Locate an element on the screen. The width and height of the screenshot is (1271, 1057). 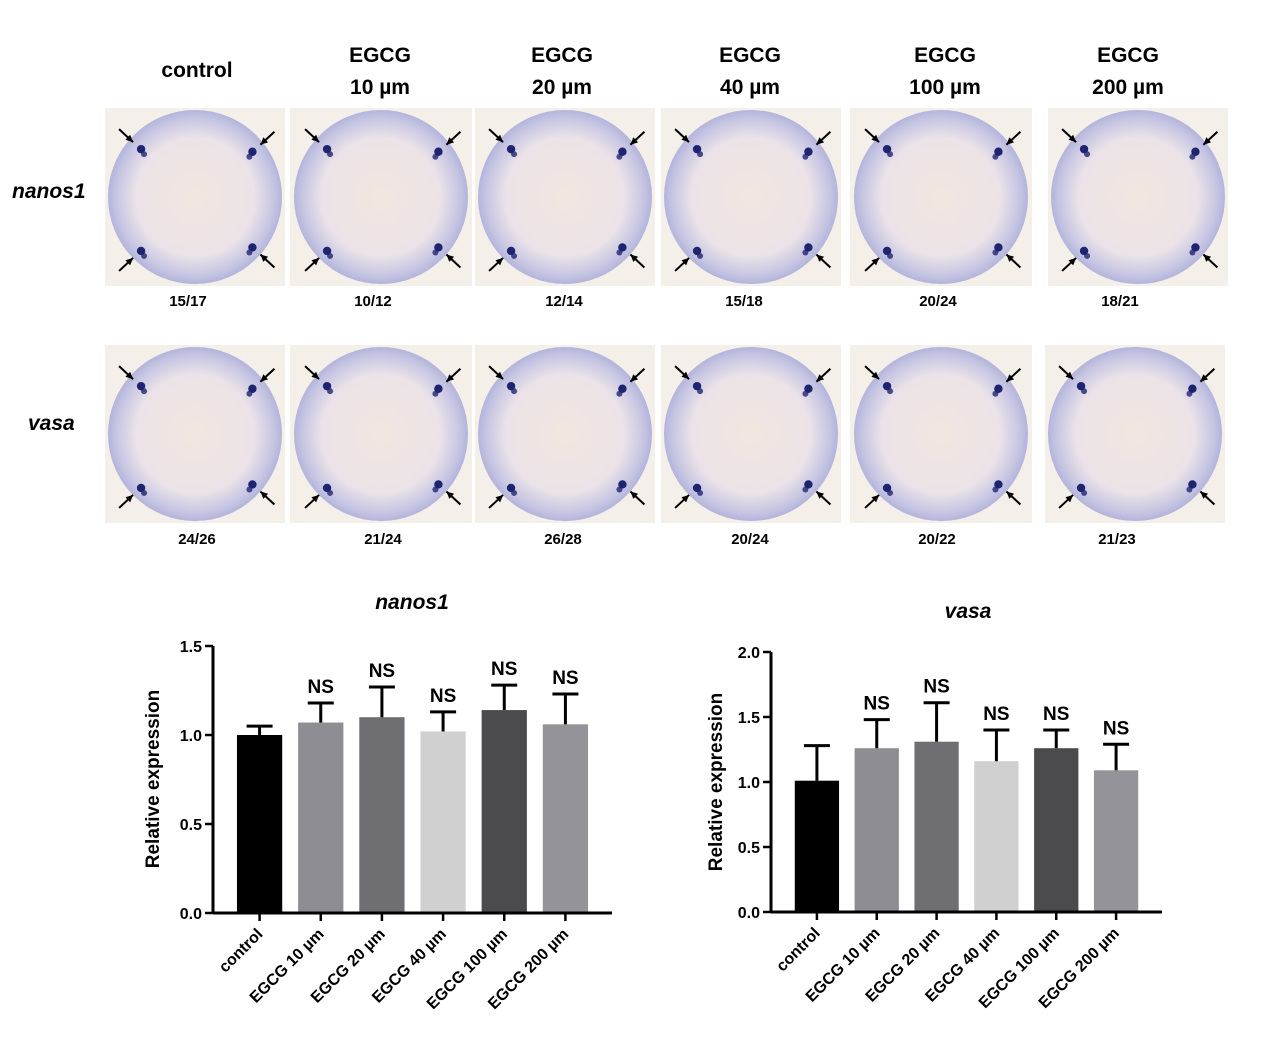
count-label: 15/17 is located at coordinates (188, 301).